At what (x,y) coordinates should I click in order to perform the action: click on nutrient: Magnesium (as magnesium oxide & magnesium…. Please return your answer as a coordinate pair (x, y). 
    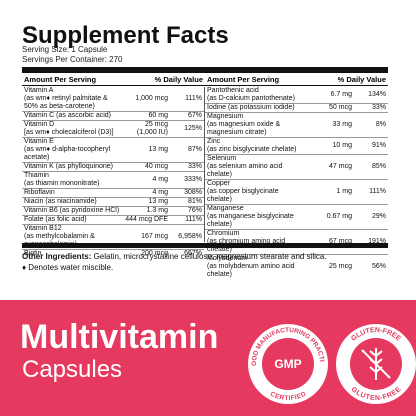
    Looking at the image, I should click on (255, 125).